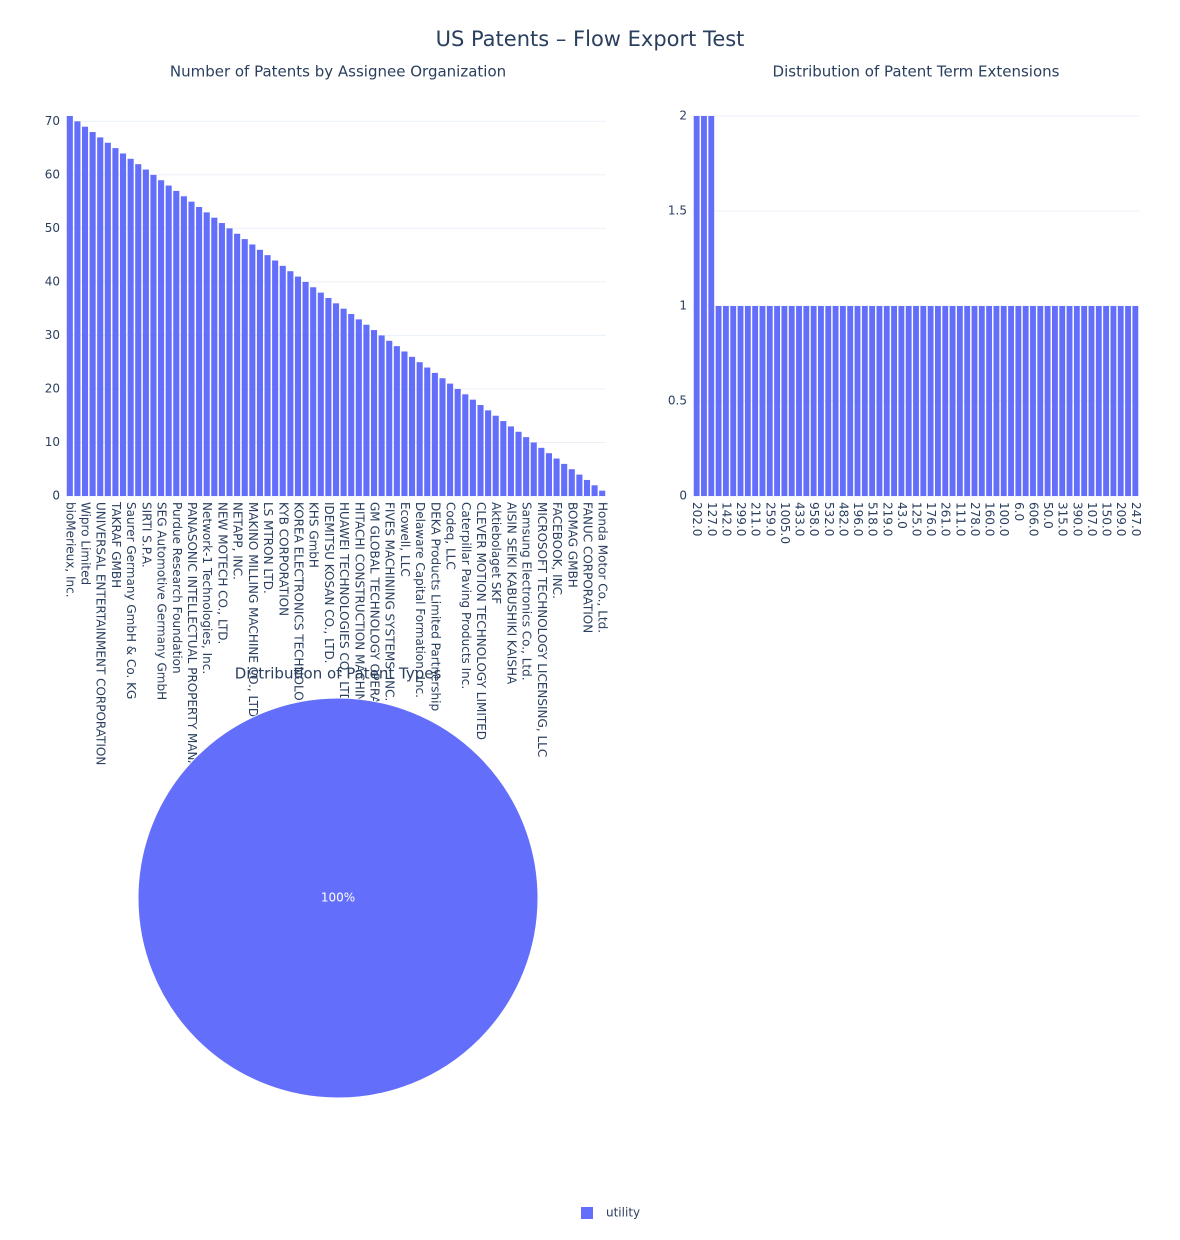 The image size is (1180, 1240). Describe the element at coordinates (359, 606) in the screenshot. I see `x-tick-label: HITACHI CONSTRUCTION MACHINE` at that location.